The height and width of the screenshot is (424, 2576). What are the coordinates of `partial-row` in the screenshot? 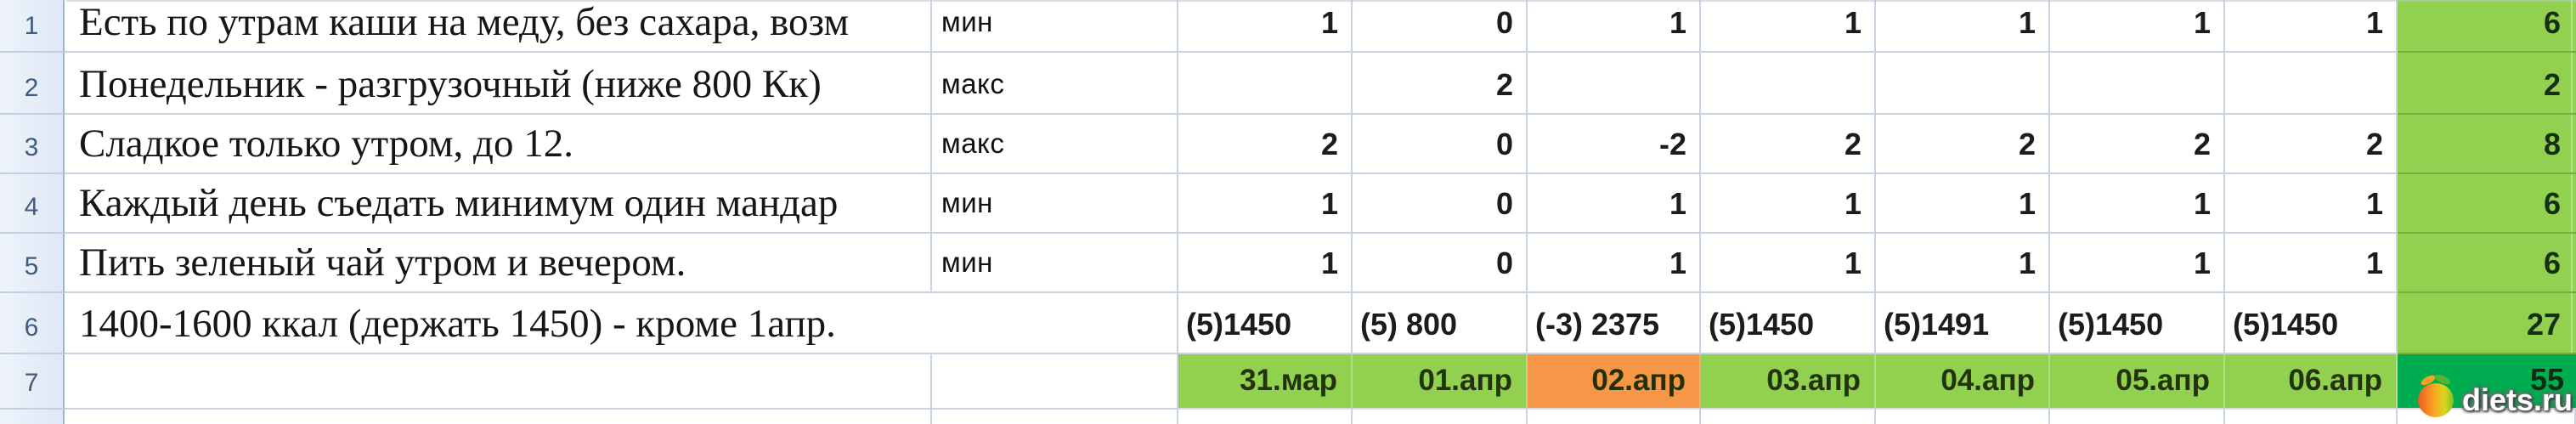 It's located at (1288, 417).